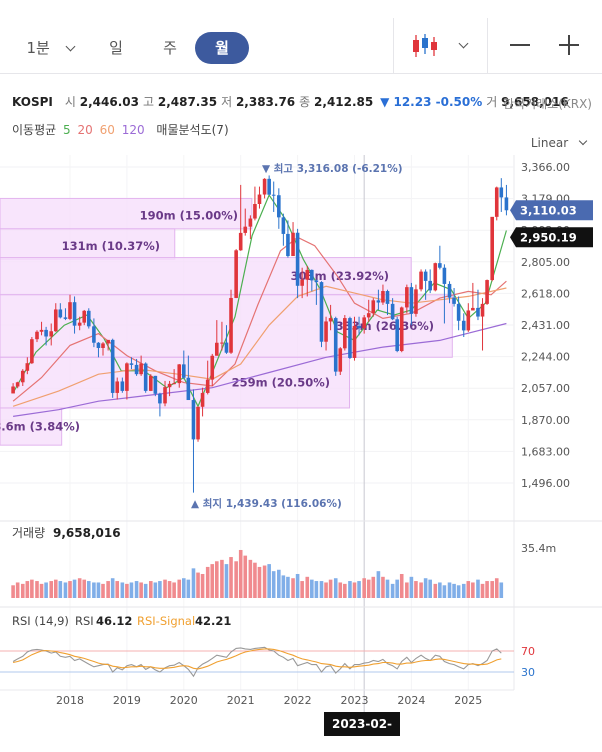 This screenshot has width=602, height=752. What do you see at coordinates (257, 698) in the screenshot?
I see `time-axis: 2018 2019 2020 2021 2022 2023 2024 2025` at bounding box center [257, 698].